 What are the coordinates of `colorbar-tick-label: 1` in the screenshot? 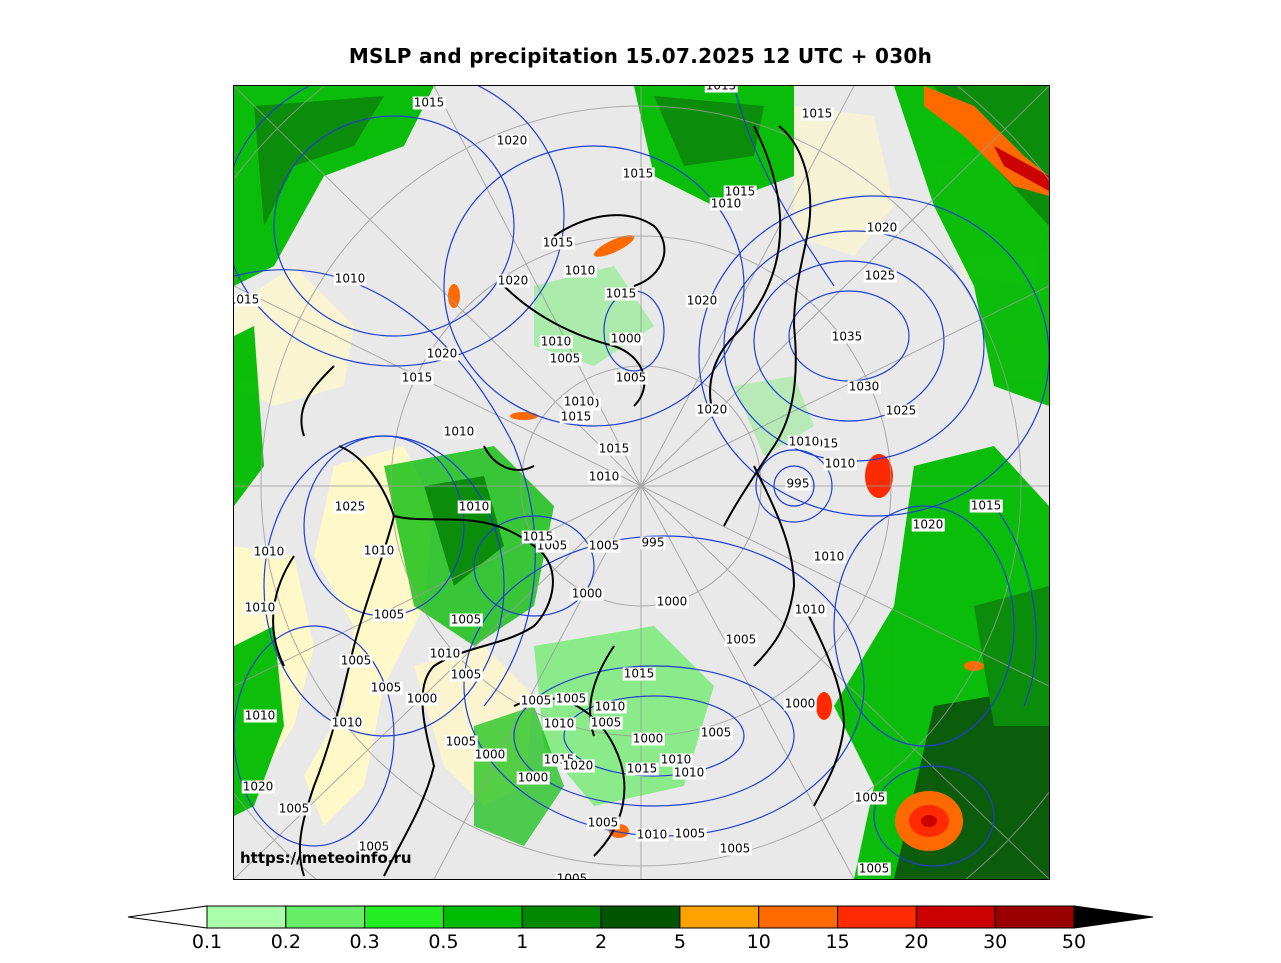 It's located at (522, 942).